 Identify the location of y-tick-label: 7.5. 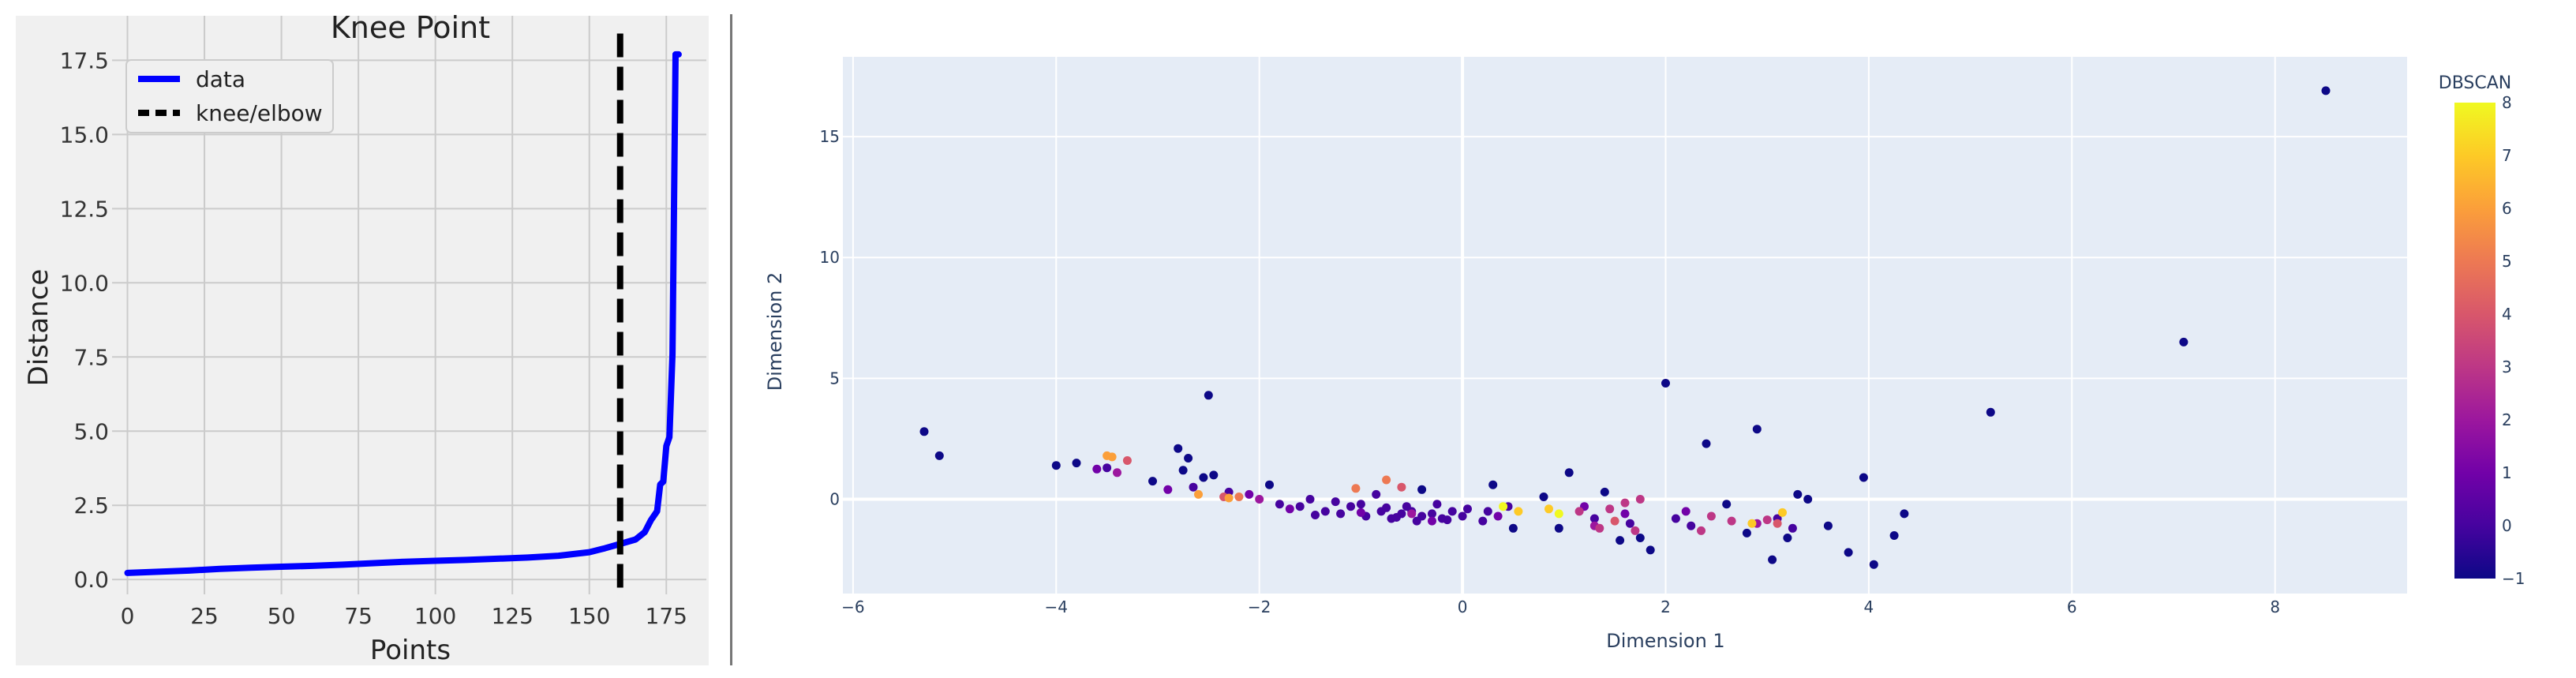
(91, 357).